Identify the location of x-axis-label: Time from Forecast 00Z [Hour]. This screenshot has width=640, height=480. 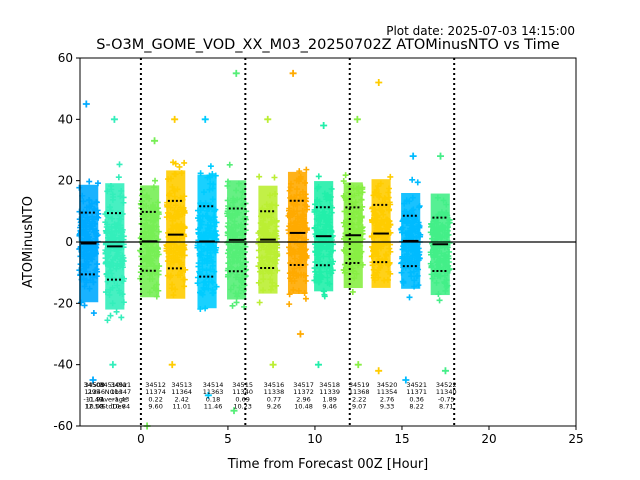
(328, 464).